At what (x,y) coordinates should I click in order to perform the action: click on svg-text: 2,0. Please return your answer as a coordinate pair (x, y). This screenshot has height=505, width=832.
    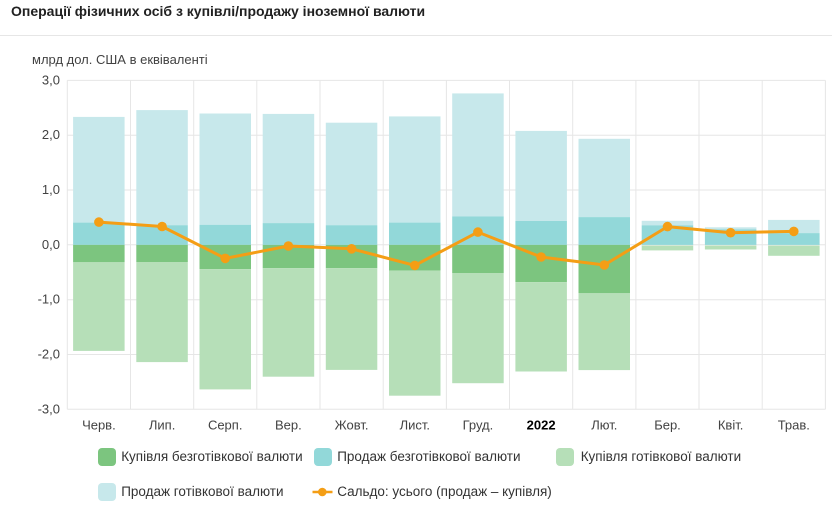
    Looking at the image, I should click on (51, 134).